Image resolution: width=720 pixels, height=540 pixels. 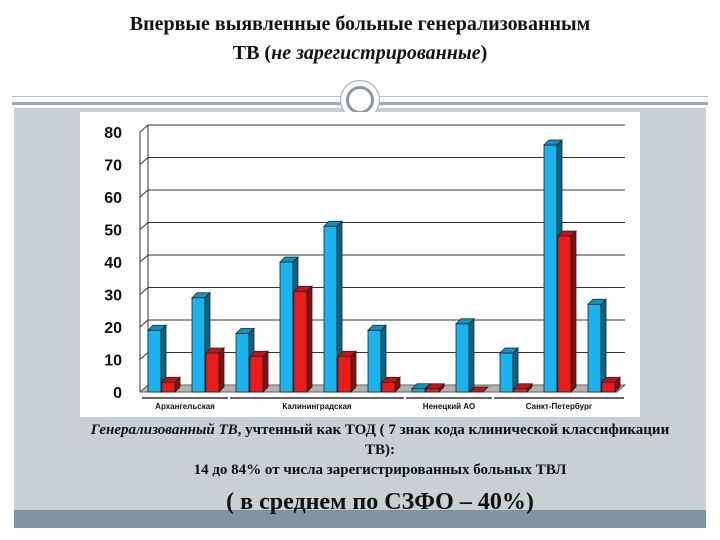 What do you see at coordinates (376, 53) in the screenshot?
I see `title-line-2-italic: не зарегистрированные` at bounding box center [376, 53].